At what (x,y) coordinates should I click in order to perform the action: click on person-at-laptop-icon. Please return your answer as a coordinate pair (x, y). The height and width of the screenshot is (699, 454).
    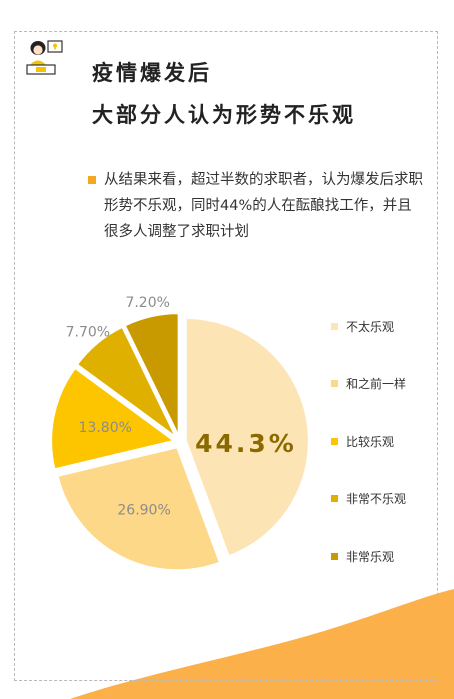
    Looking at the image, I should click on (44, 57).